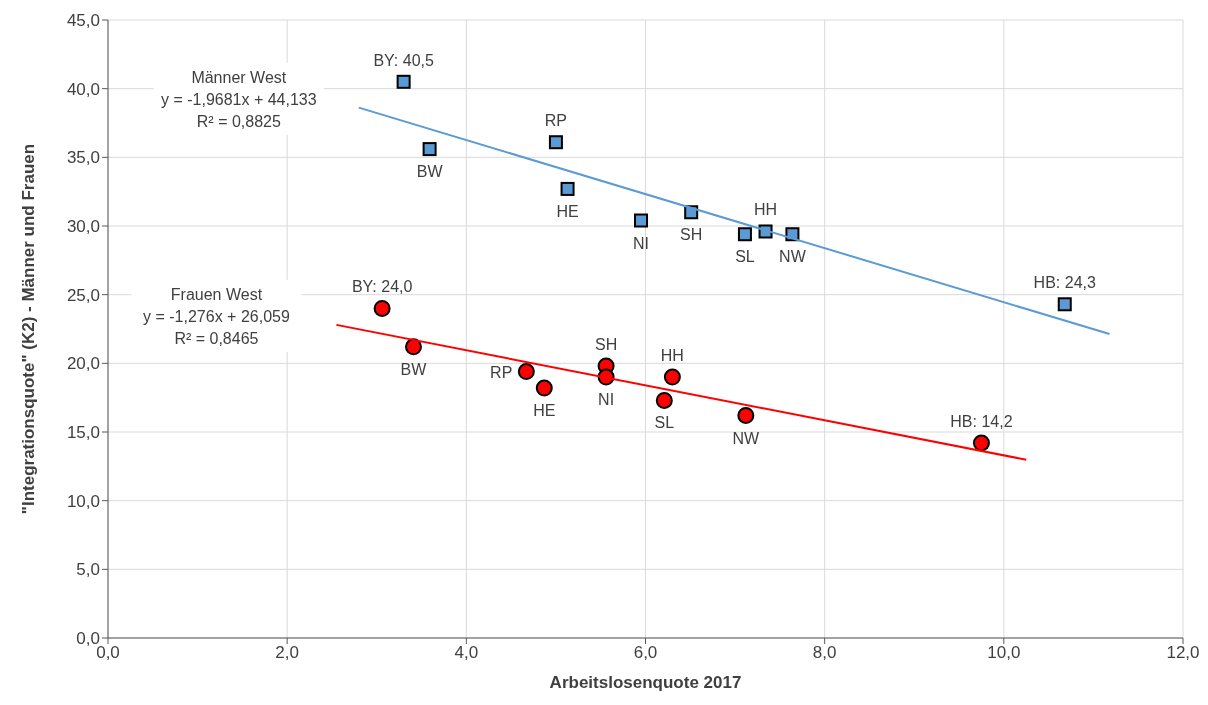 The height and width of the screenshot is (705, 1208). Describe the element at coordinates (645, 682) in the screenshot. I see `x-axis-title: Arbeitslosenquote 2017` at that location.